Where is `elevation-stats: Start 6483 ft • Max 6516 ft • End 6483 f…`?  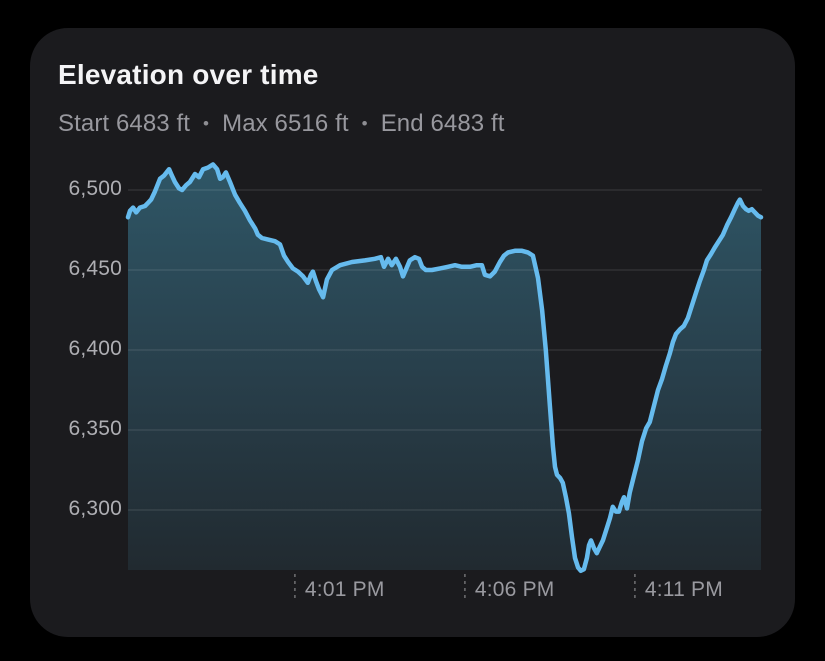 elevation-stats: Start 6483 ft • Max 6516 ft • End 6483 f… is located at coordinates (281, 124).